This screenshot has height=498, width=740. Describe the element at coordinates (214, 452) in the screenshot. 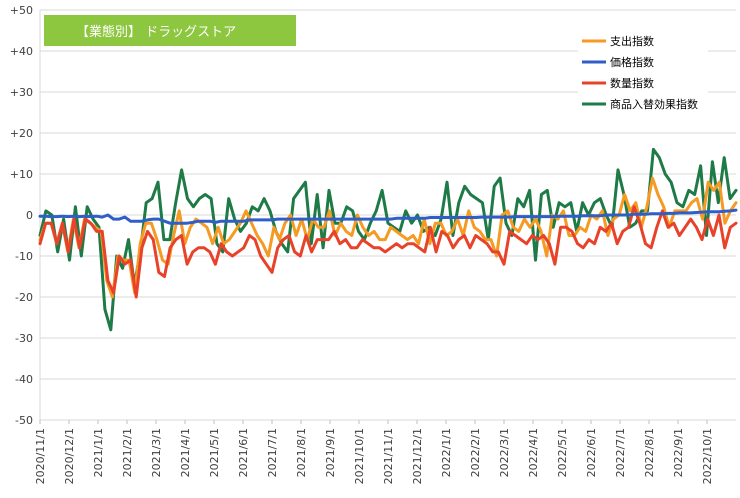

I see `x-tick-label: 2021/5/1` at that location.